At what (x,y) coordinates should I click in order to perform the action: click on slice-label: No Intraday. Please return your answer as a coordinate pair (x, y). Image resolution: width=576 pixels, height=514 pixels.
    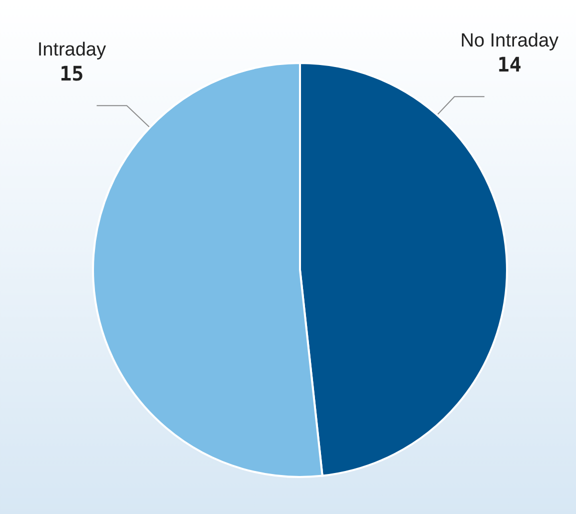
    Looking at the image, I should click on (510, 41).